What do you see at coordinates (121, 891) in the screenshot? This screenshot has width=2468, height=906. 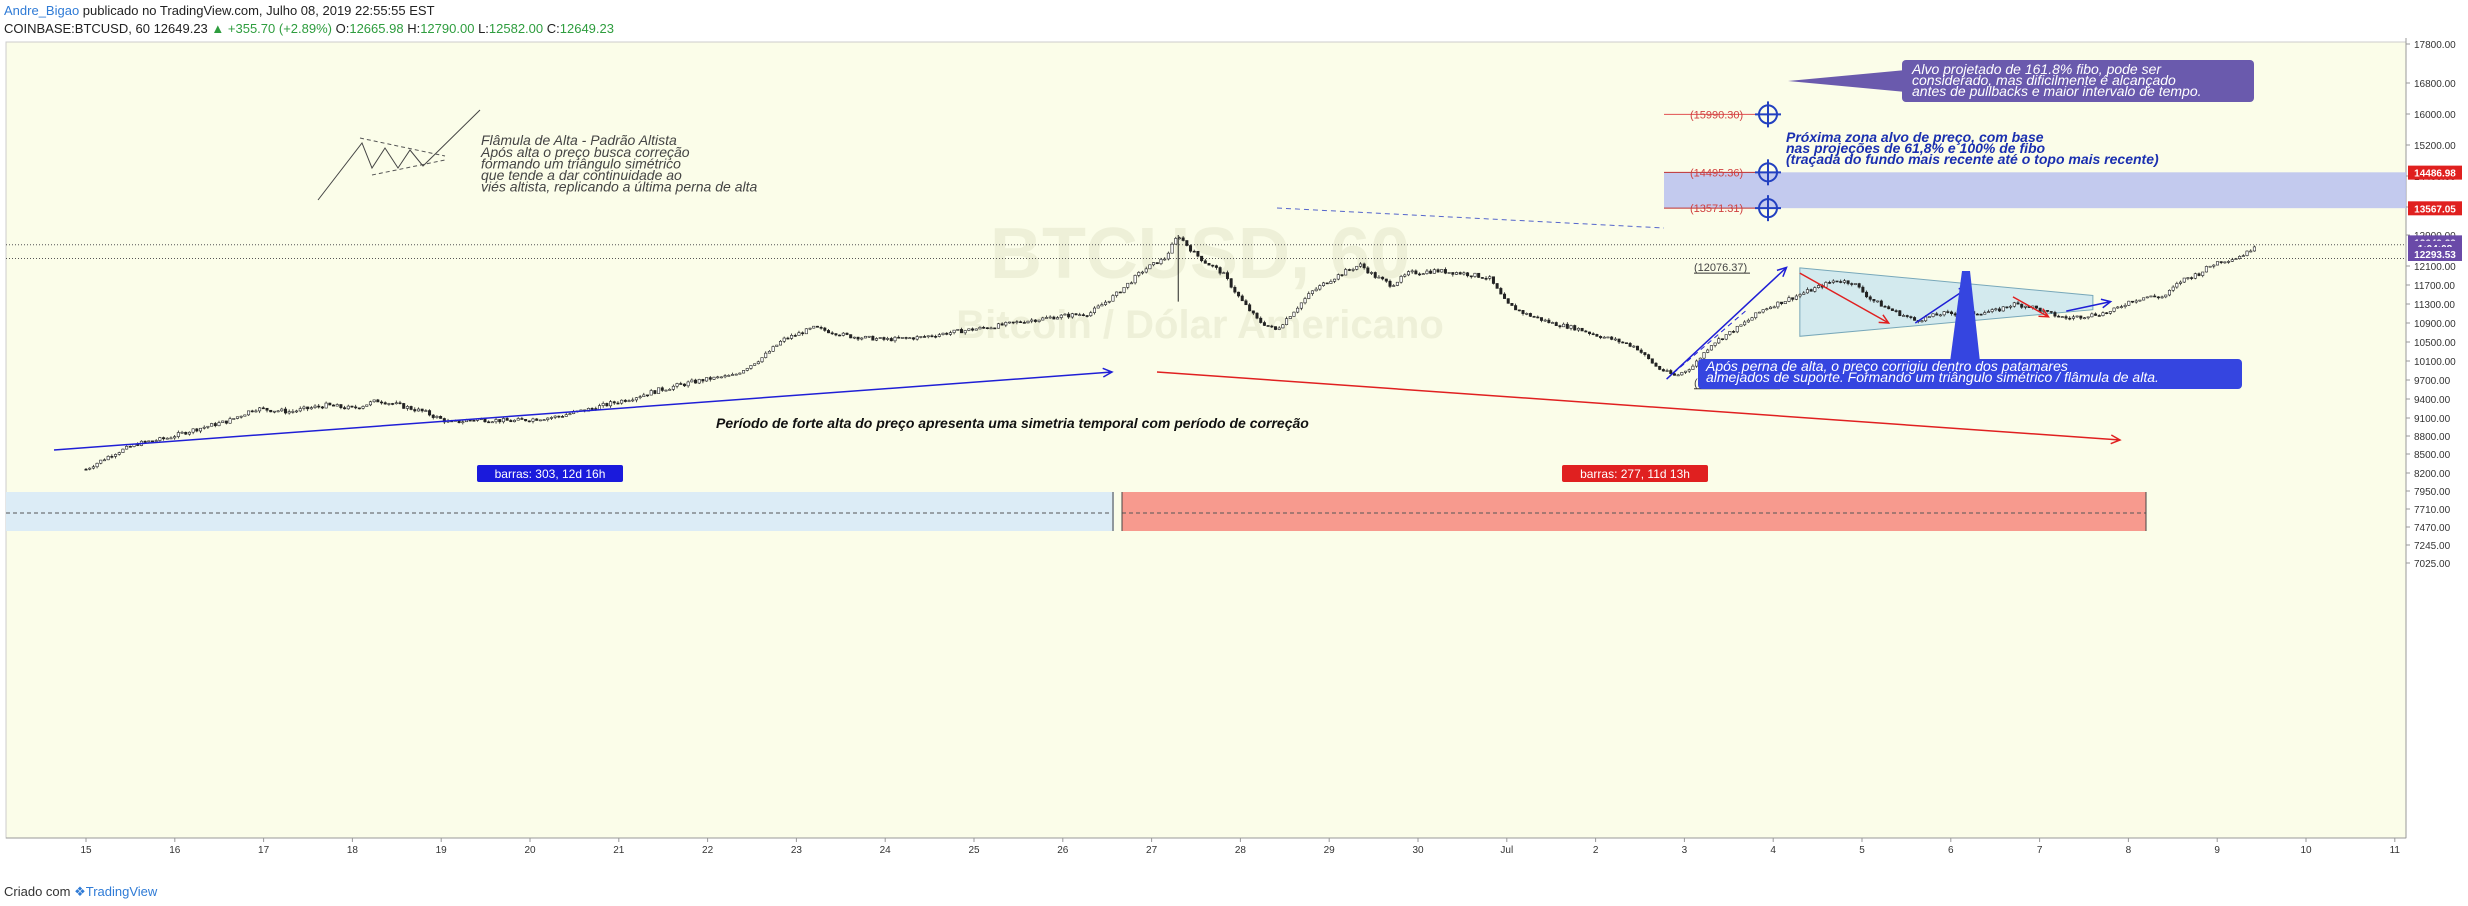 I see `tradingview-link: TradingView` at bounding box center [121, 891].